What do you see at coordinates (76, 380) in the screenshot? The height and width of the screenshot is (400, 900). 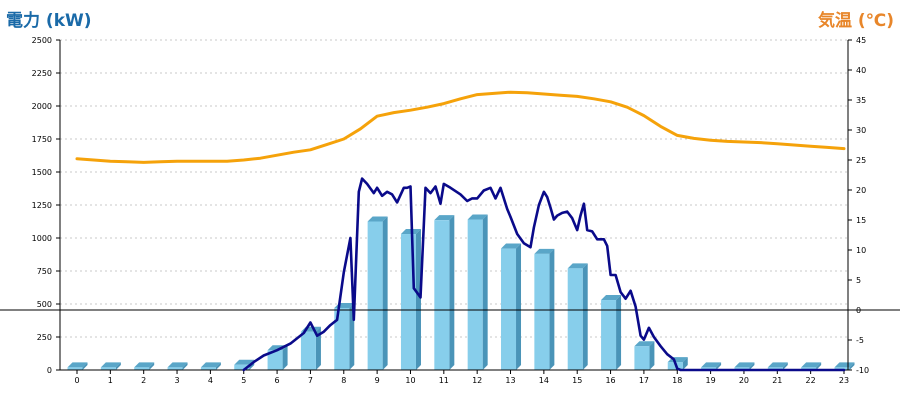 I see `x-tick-label: 0` at bounding box center [76, 380].